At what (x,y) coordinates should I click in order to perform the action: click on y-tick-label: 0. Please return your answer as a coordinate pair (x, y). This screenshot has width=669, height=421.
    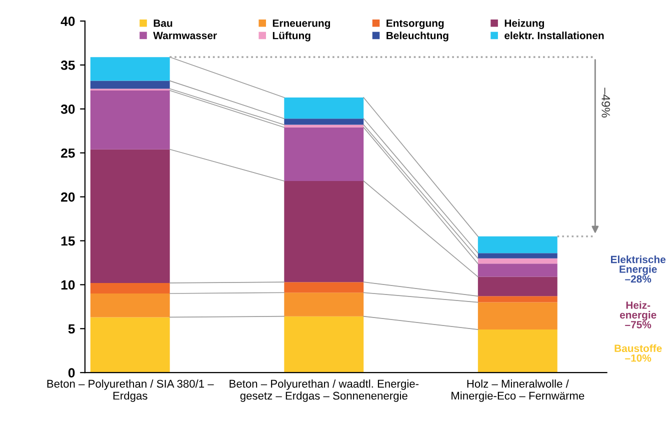
    Looking at the image, I should click on (71, 373).